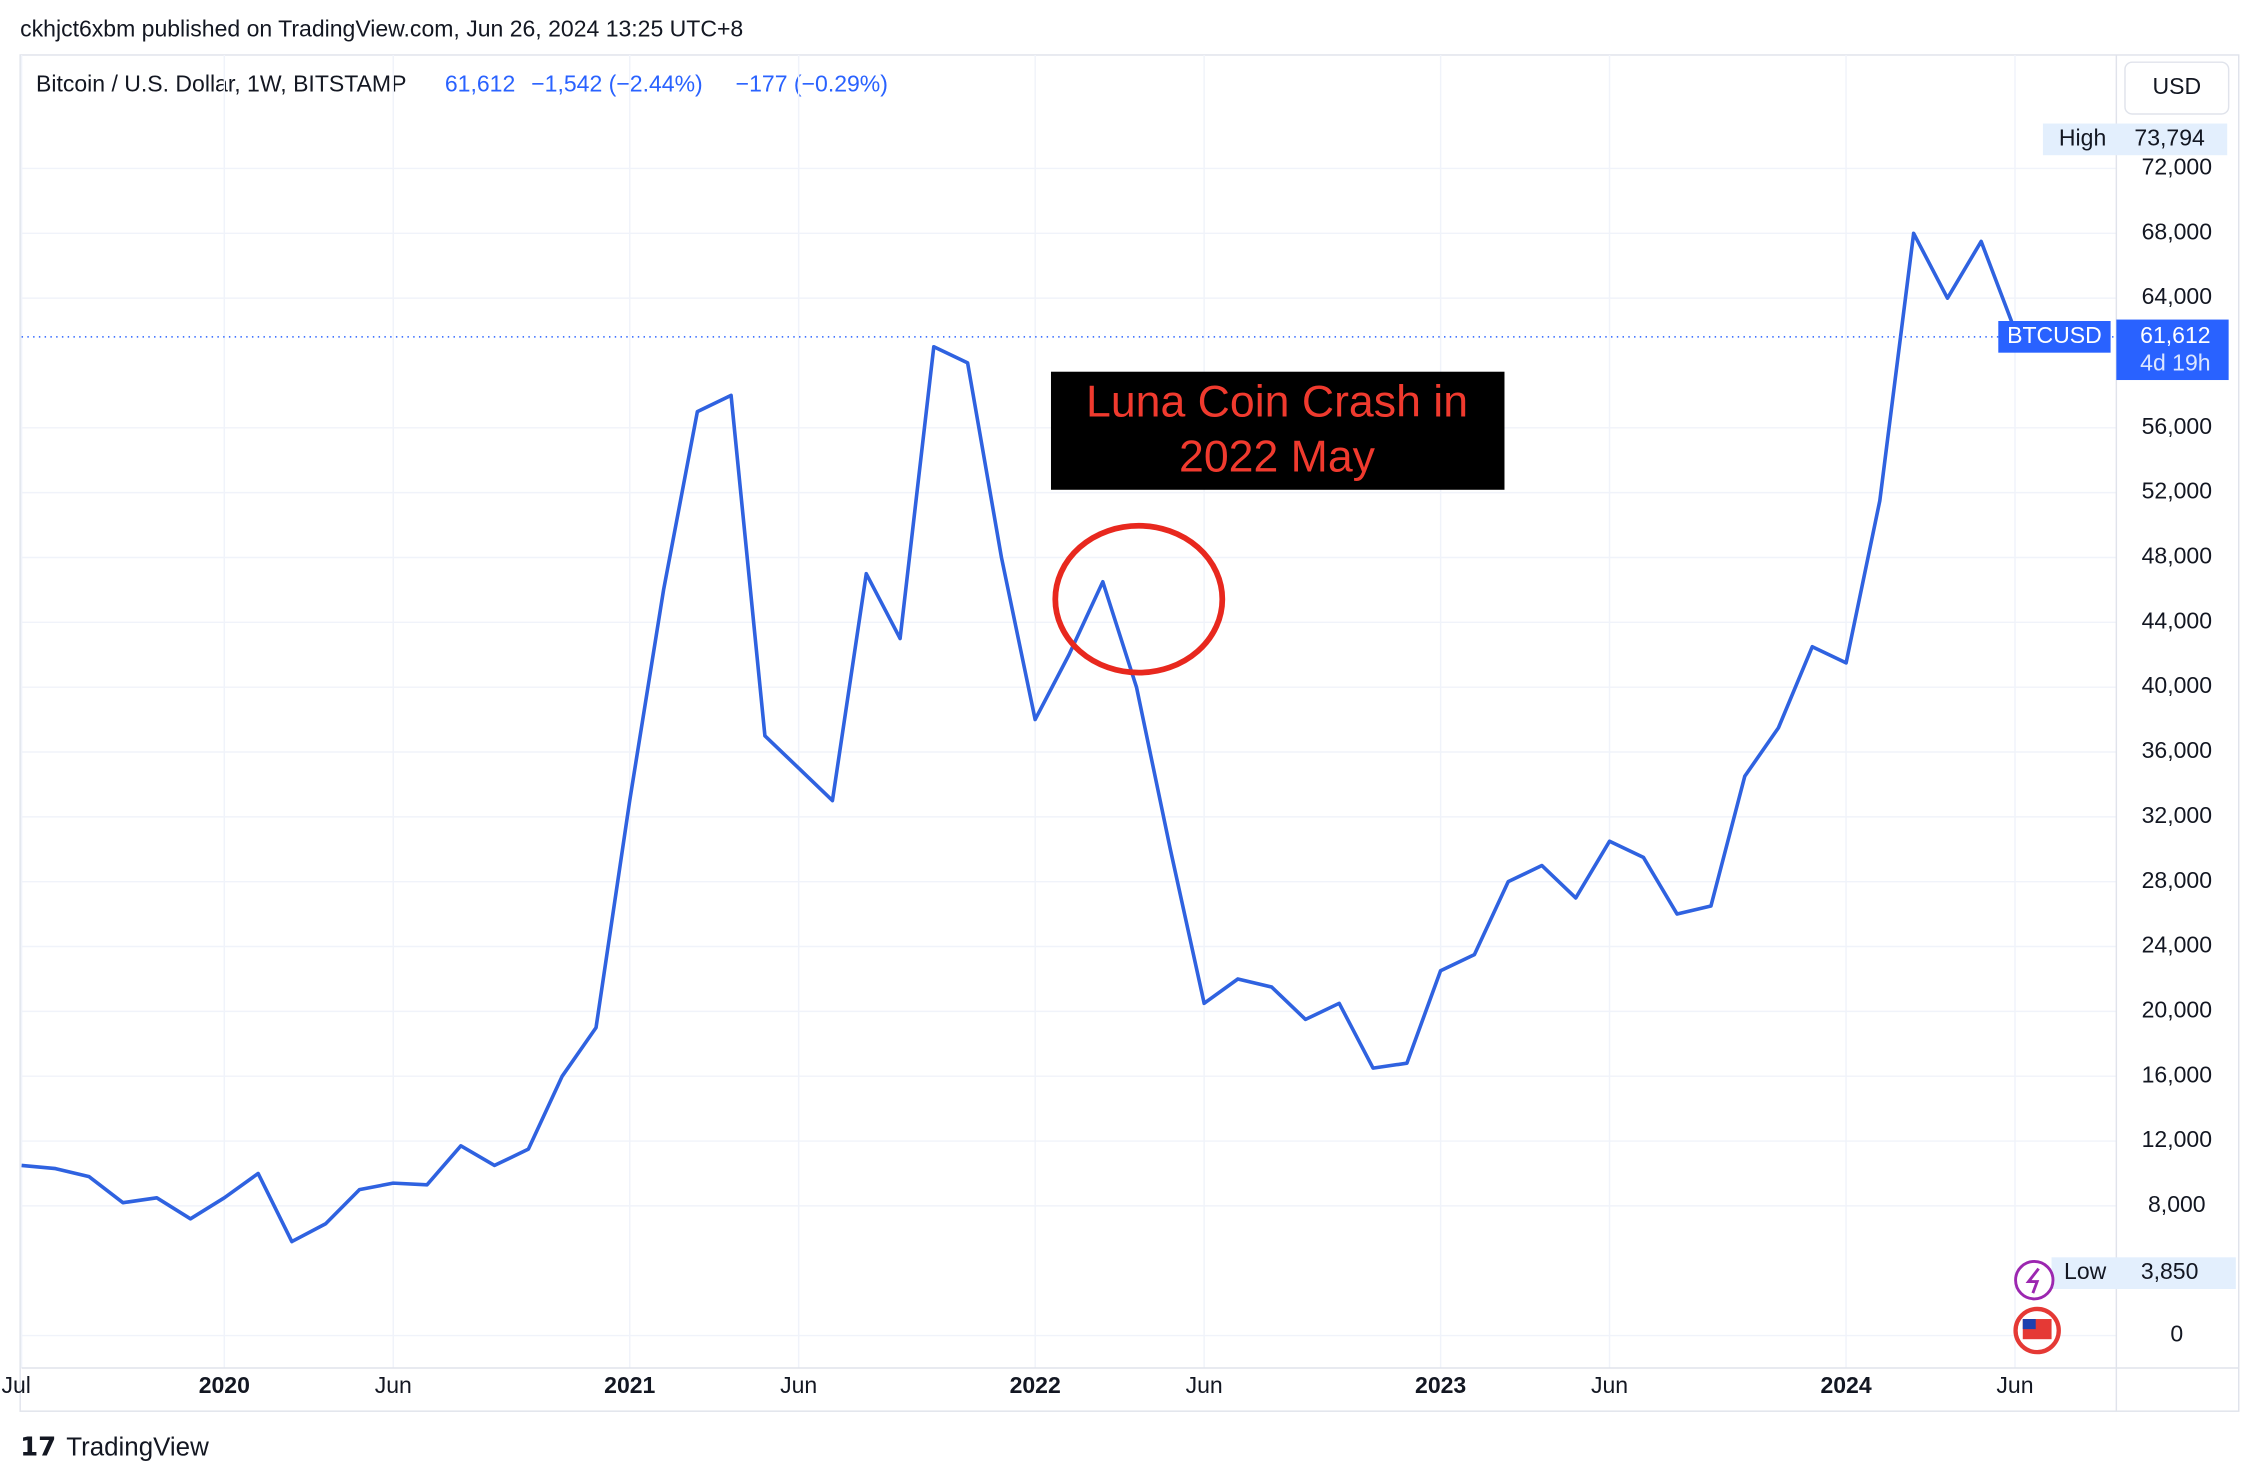  Describe the element at coordinates (2085, 1271) in the screenshot. I see `low-title: Low` at that location.